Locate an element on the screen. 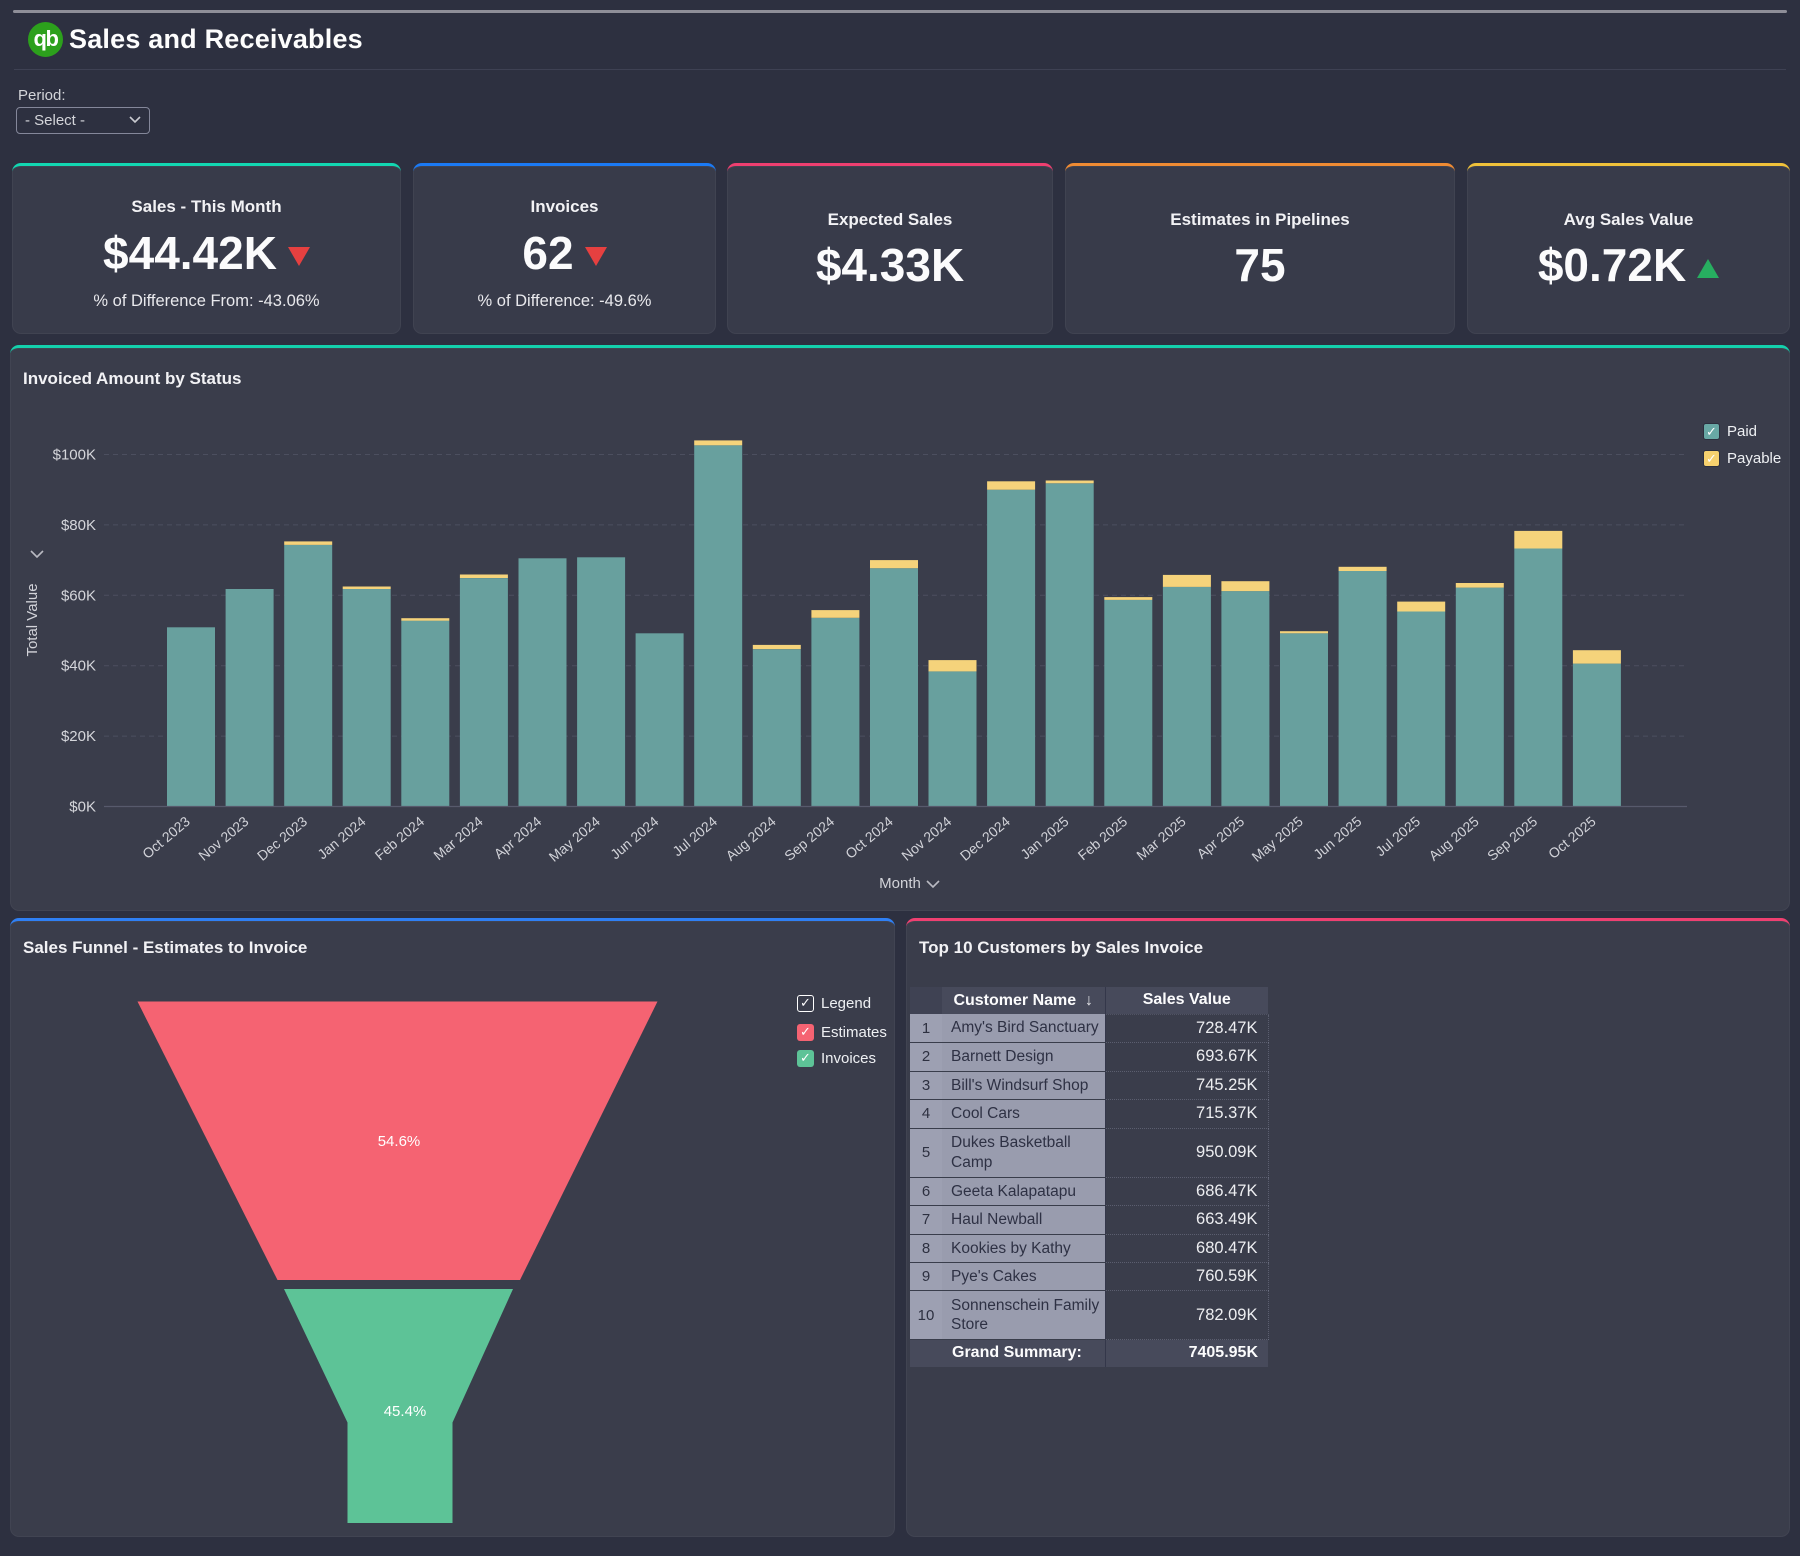  svg-text: Dec 2023 is located at coordinates (282, 838).